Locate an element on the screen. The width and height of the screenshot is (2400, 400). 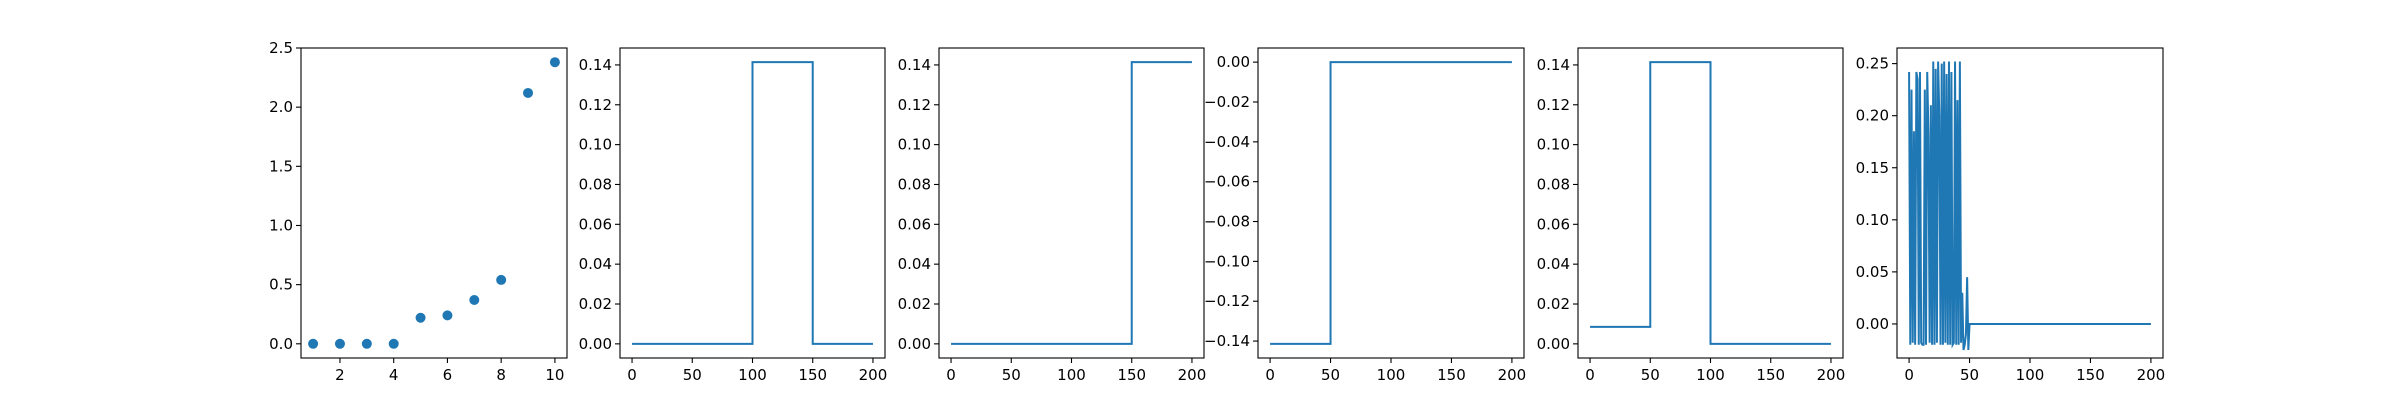
x-tick-label: 8 is located at coordinates (501, 375).